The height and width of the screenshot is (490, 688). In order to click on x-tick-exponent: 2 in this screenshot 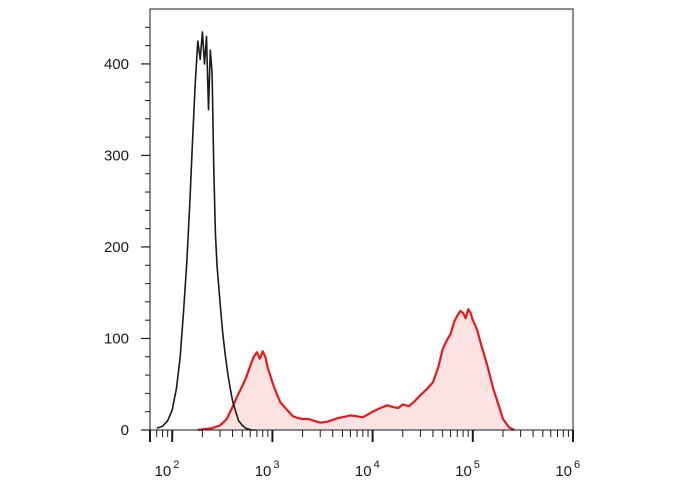, I will do `click(176, 465)`.